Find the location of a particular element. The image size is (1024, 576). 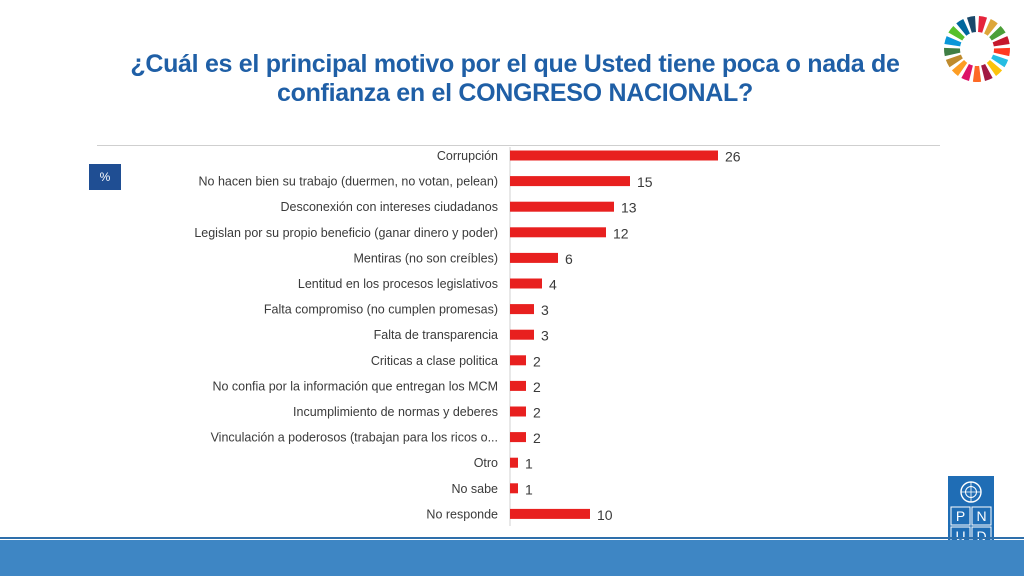

data-label: 10 is located at coordinates (605, 515).